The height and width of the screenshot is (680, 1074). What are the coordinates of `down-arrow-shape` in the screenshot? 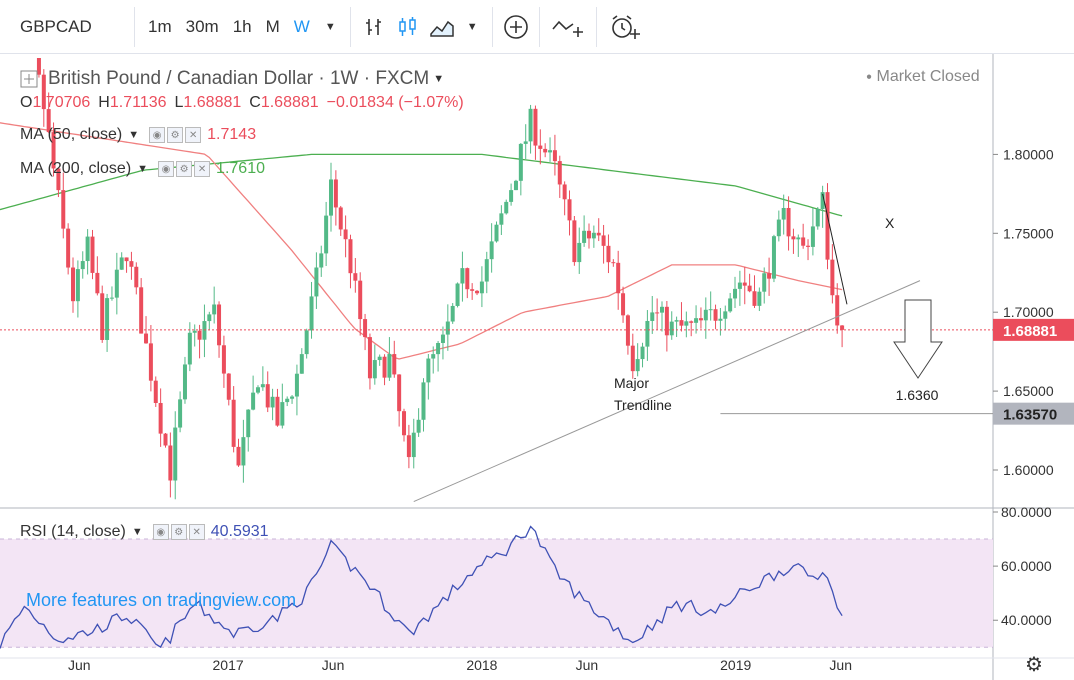 It's located at (918, 339).